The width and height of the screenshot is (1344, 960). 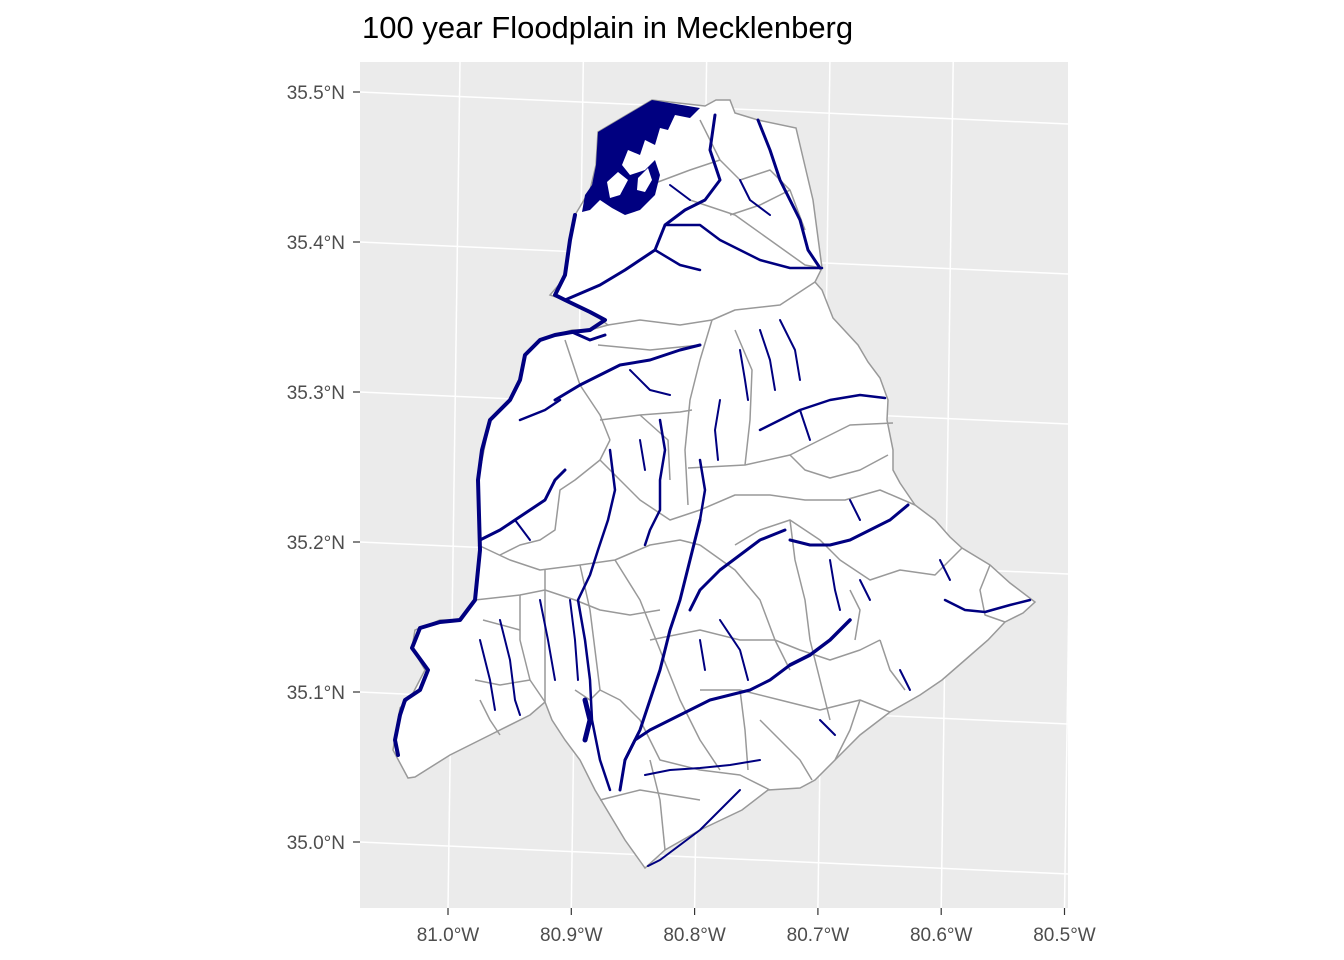 I want to click on lat-tick-label: 35.2°N, so click(x=316, y=543).